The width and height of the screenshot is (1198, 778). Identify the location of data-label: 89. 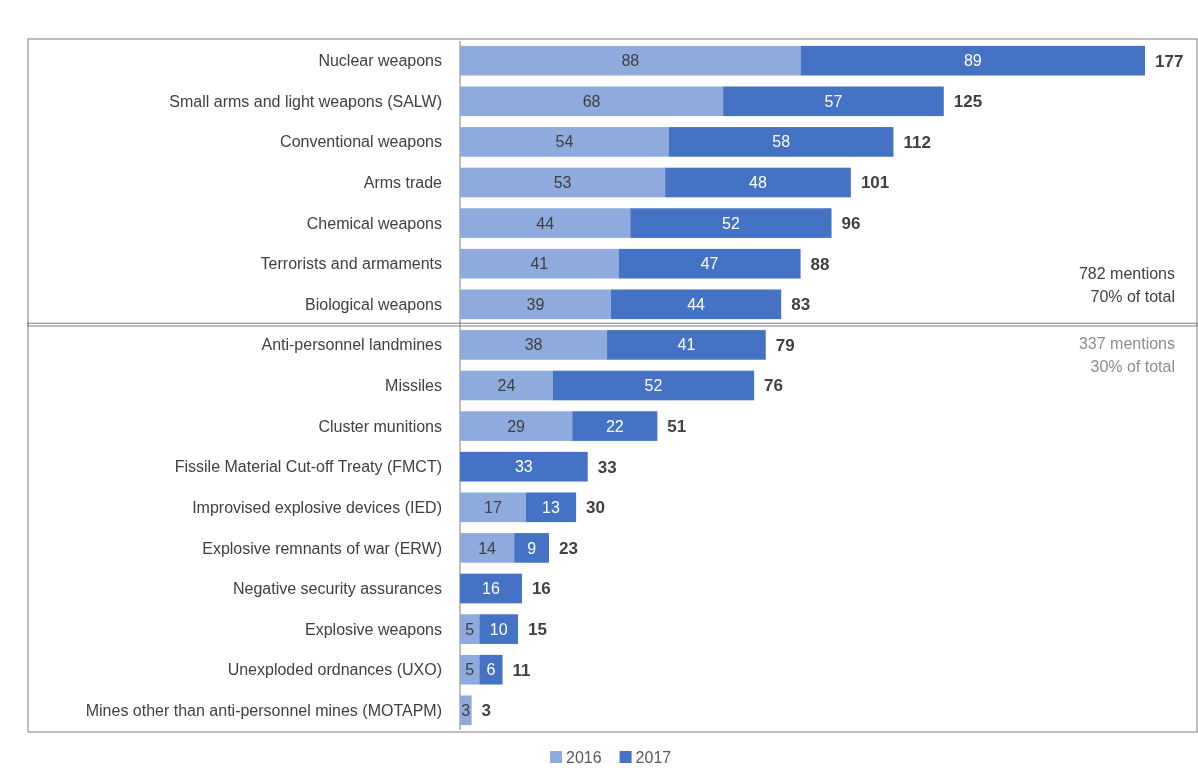
(972, 61).